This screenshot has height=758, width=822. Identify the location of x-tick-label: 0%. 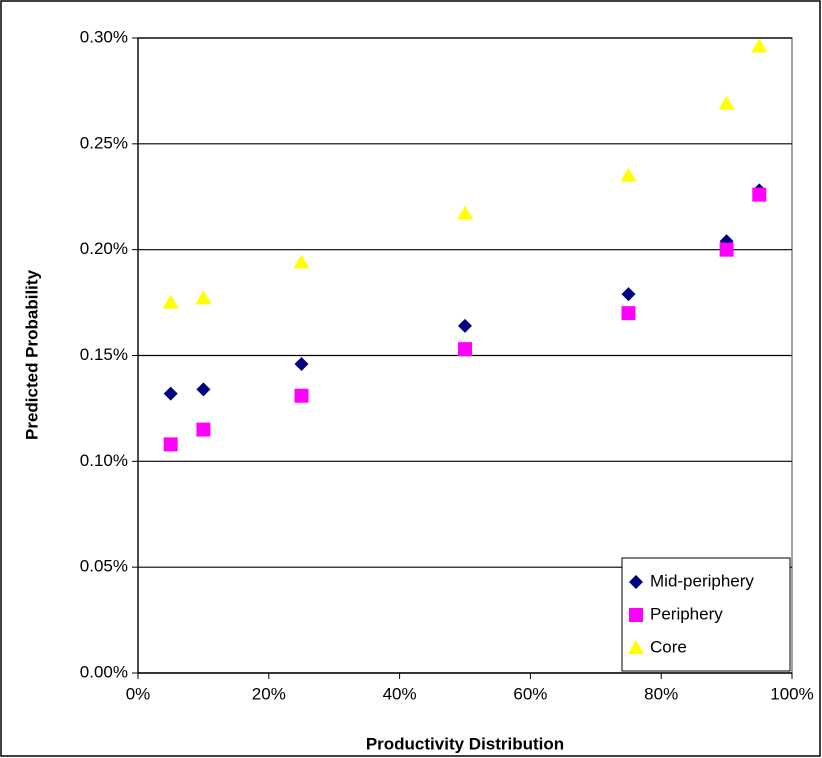
(138, 693).